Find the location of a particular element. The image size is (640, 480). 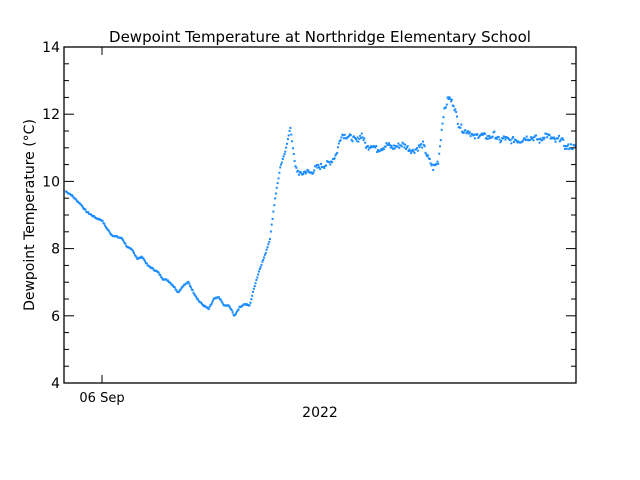

y-tick-label: 12 is located at coordinates (51, 115).